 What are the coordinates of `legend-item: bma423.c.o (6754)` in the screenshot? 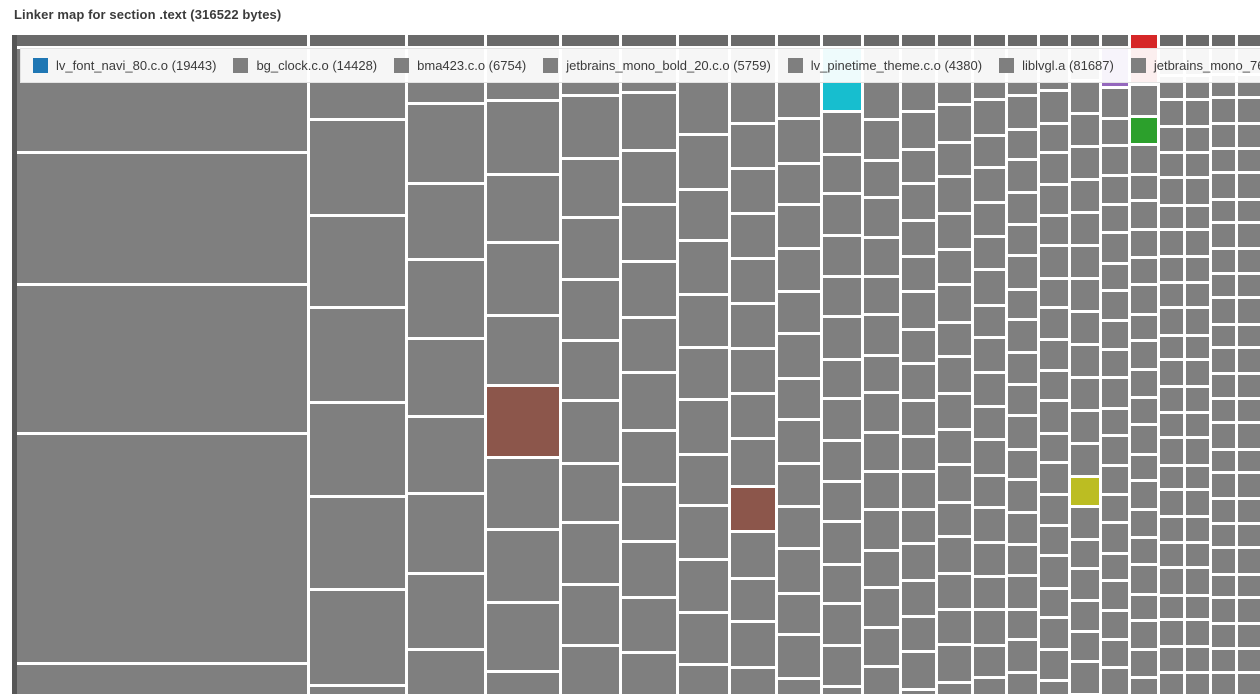 It's located at (460, 65).